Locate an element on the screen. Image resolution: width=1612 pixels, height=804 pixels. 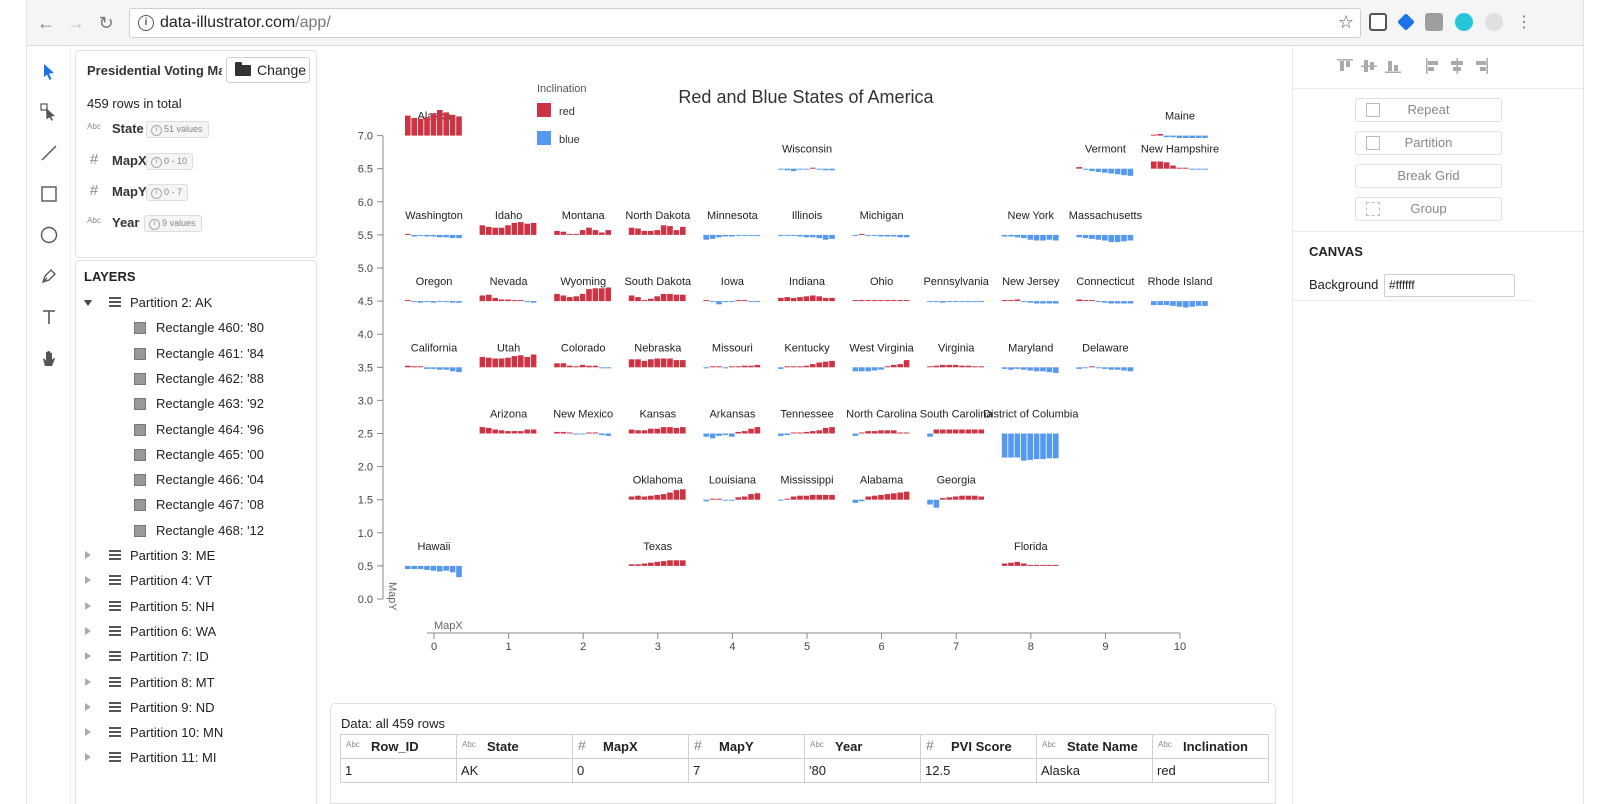
direct-select-tool-icon is located at coordinates (49, 112).